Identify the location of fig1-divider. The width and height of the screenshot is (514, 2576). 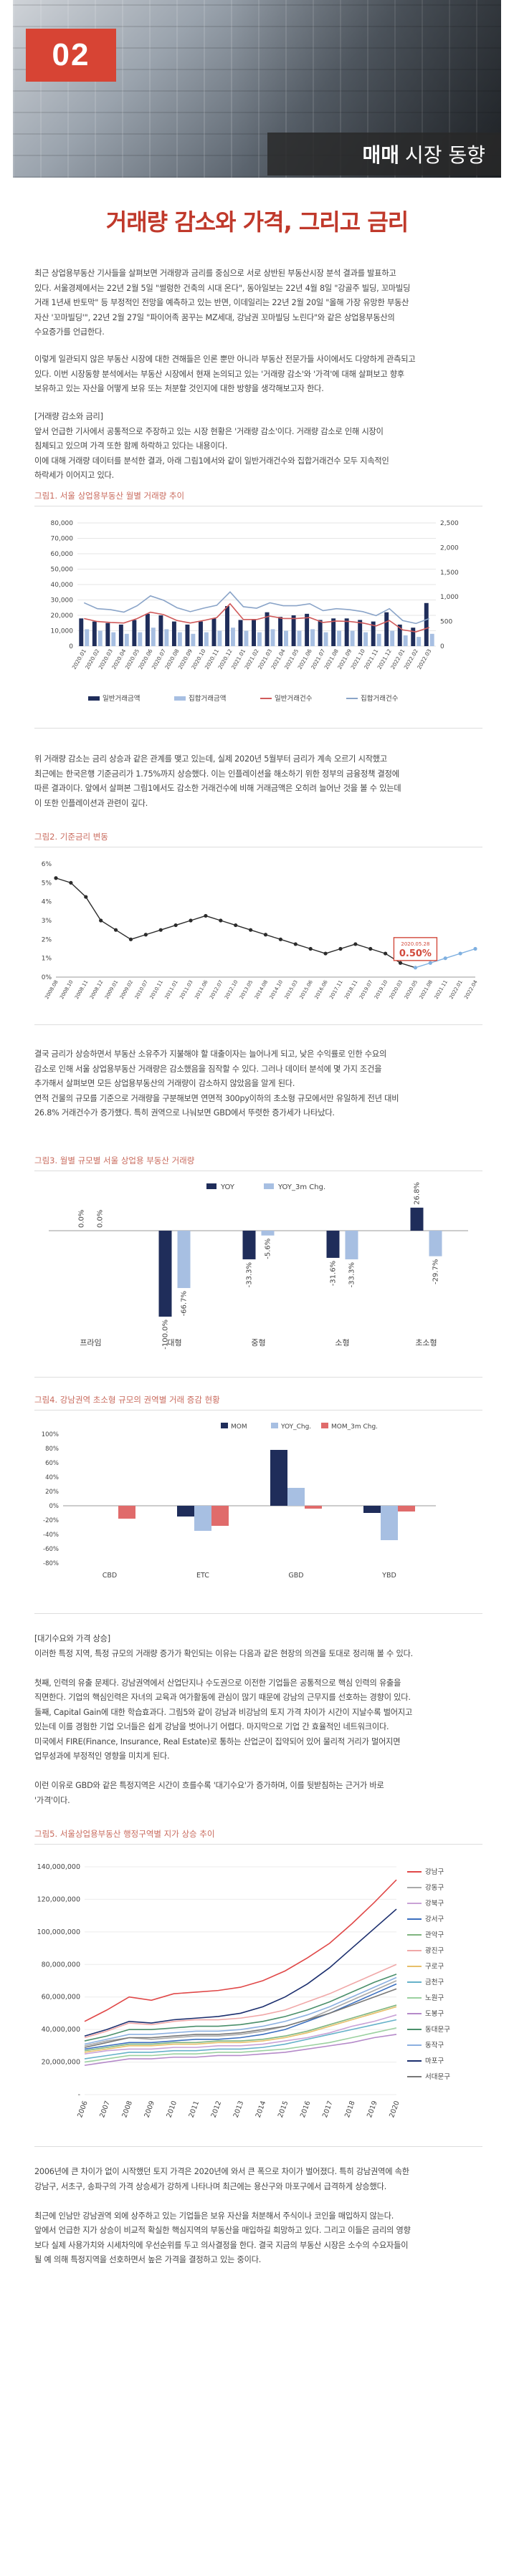
(258, 729).